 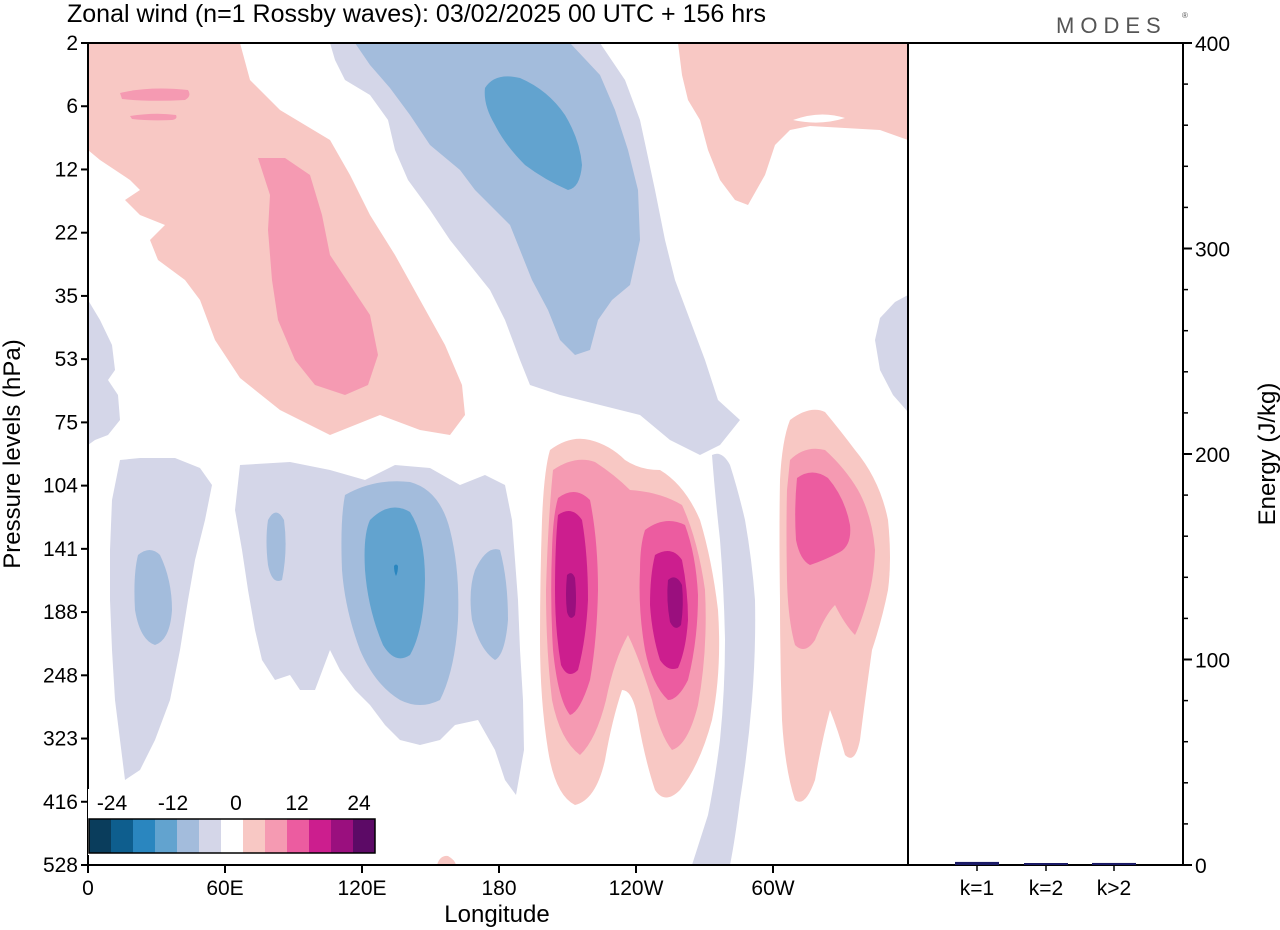 I want to click on energy-tick-label: 300, so click(x=1212, y=250).